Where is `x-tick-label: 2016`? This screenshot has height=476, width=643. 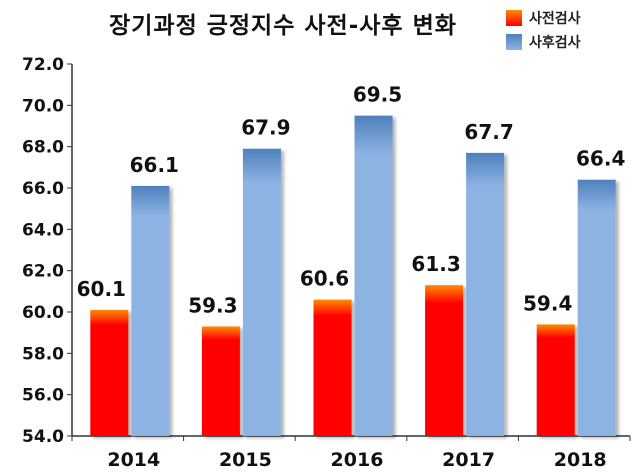 x-tick-label: 2016 is located at coordinates (357, 460).